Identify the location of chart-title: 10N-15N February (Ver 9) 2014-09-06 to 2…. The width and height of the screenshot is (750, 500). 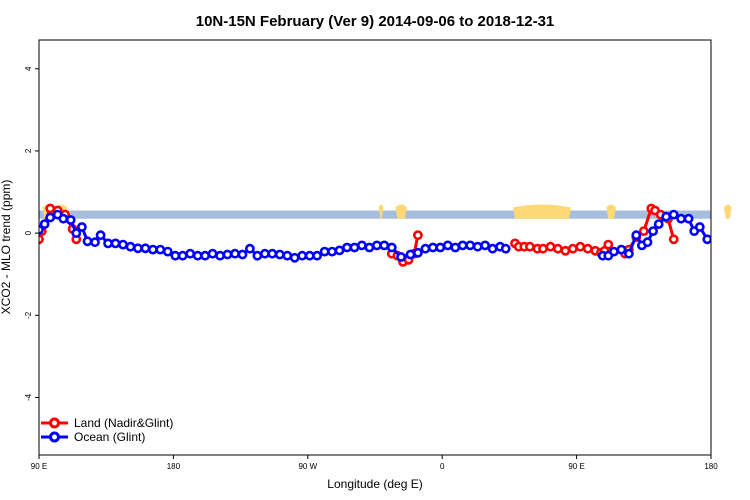
(375, 21).